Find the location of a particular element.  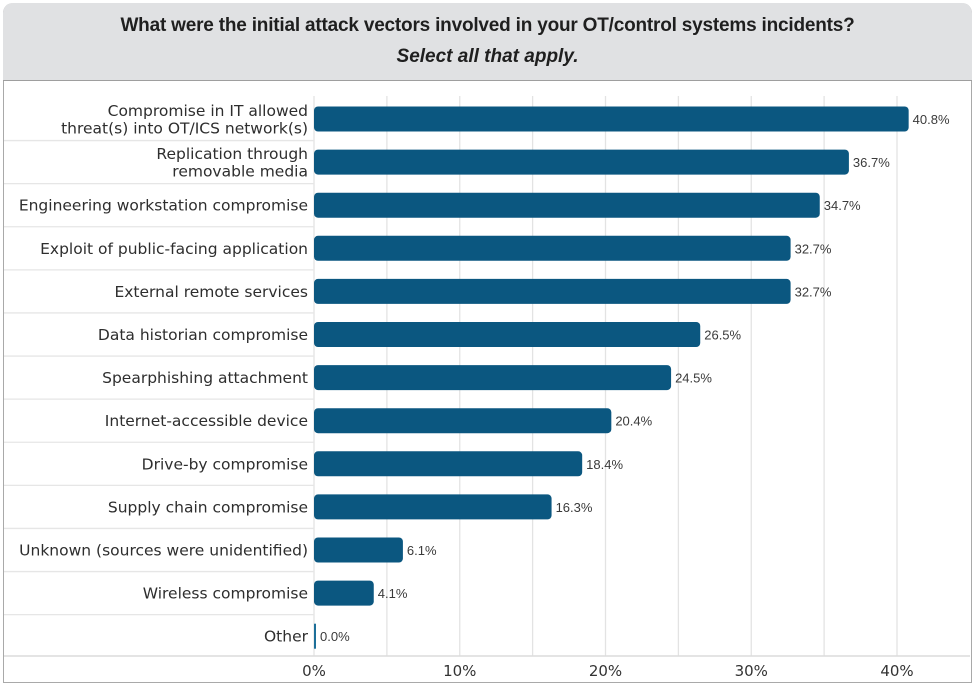

category-label-line: Engineering workstation compromise is located at coordinates (163, 206).